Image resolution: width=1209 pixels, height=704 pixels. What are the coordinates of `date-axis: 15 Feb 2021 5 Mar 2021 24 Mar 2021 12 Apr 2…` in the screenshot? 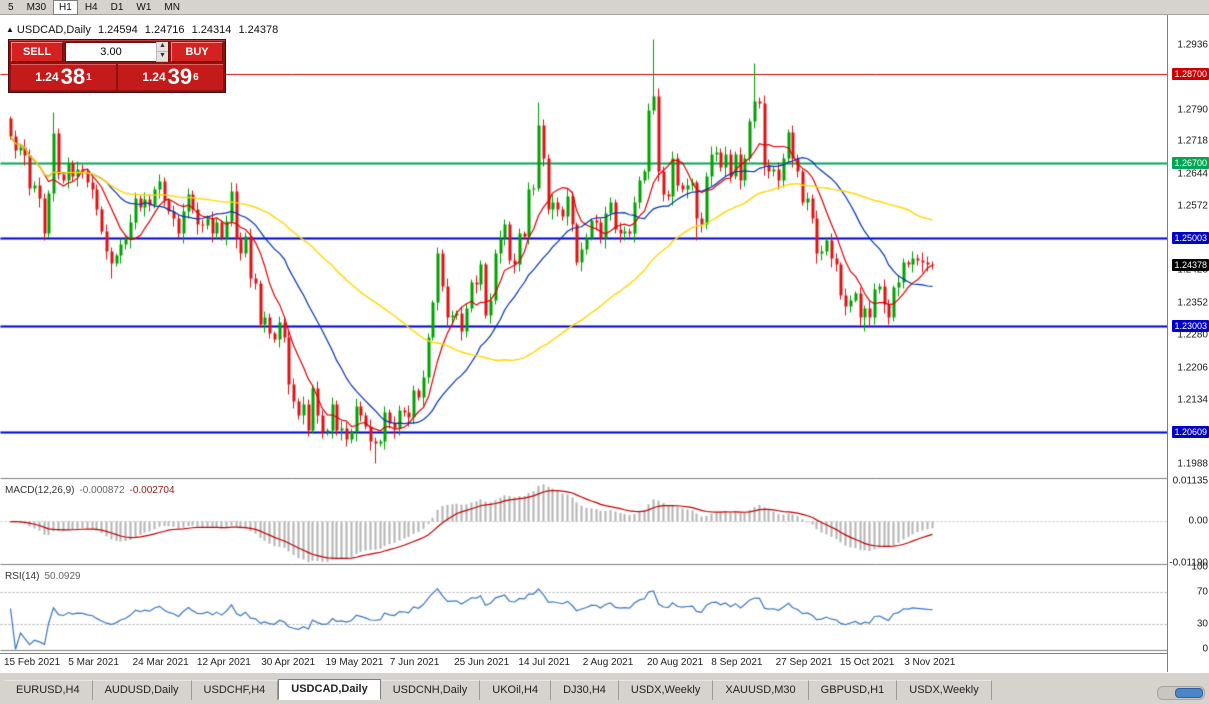 It's located at (583, 663).